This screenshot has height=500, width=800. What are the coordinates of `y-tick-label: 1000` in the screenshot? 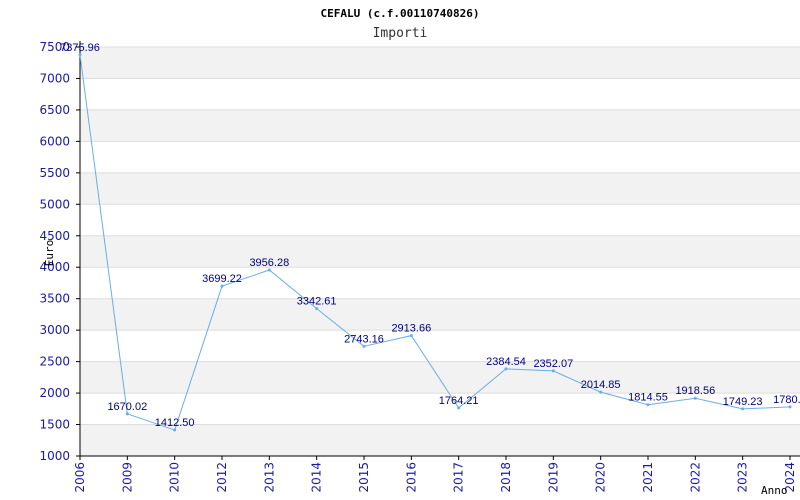 It's located at (54, 456).